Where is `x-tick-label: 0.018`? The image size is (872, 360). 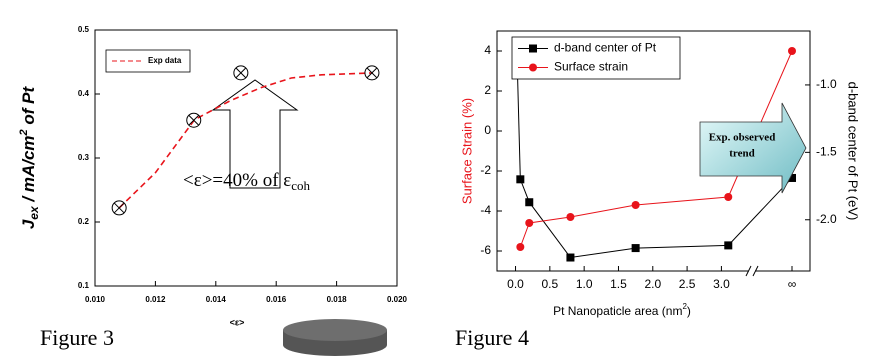 x-tick-label: 0.018 is located at coordinates (337, 299).